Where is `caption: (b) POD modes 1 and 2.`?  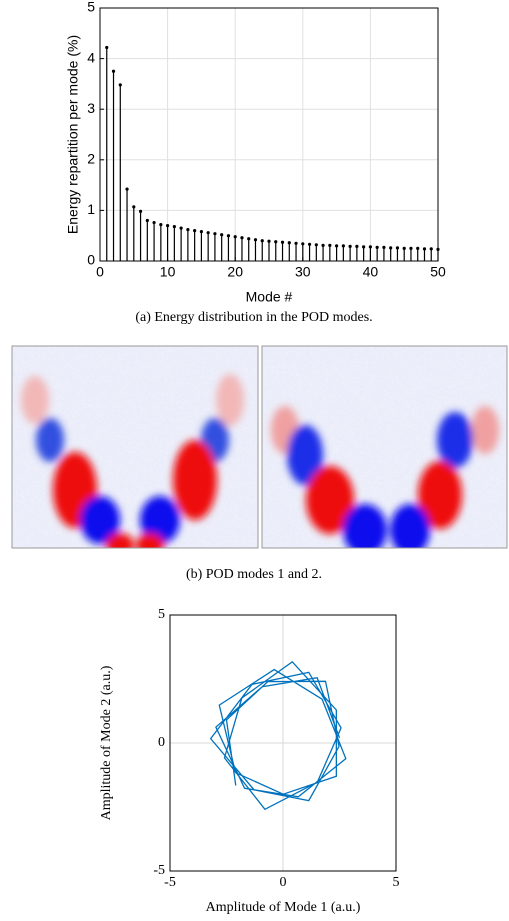
caption: (b) POD modes 1 and 2. is located at coordinates (254, 574).